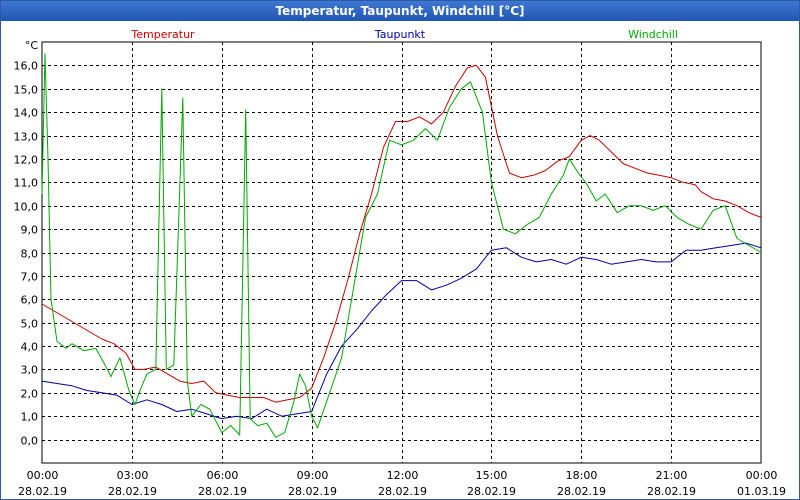 This screenshot has width=800, height=500. Describe the element at coordinates (30, 370) in the screenshot. I see `y-tick-label: 3,0` at that location.